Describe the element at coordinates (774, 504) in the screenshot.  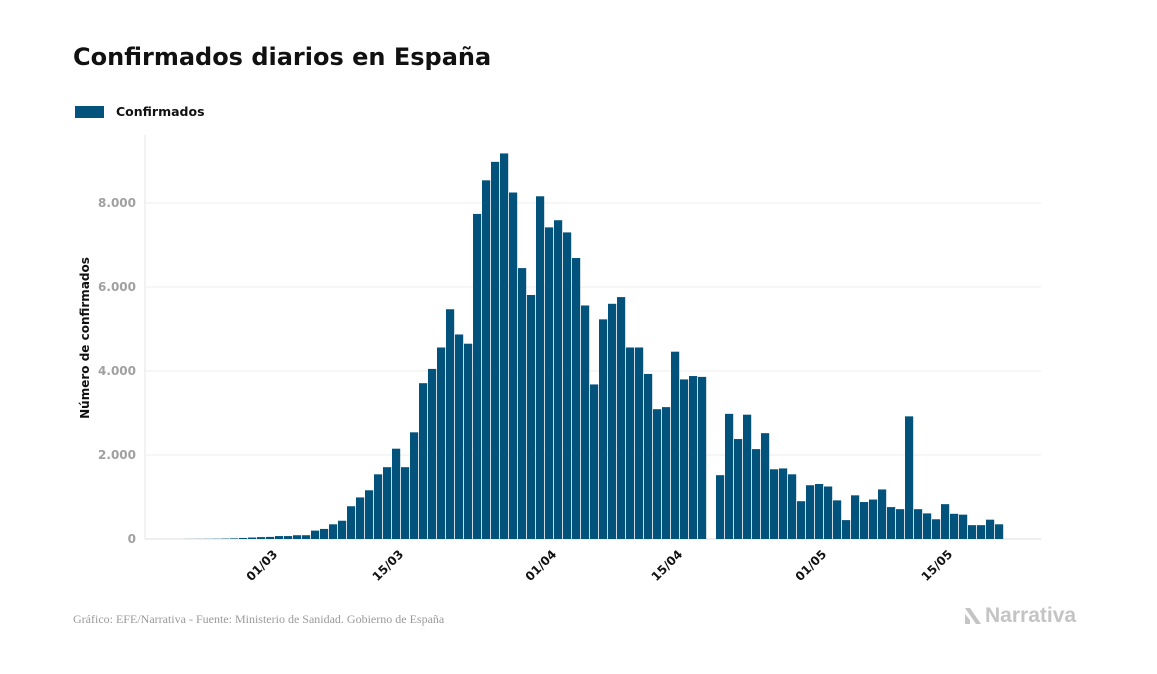
I see `bar-26/04` at that location.